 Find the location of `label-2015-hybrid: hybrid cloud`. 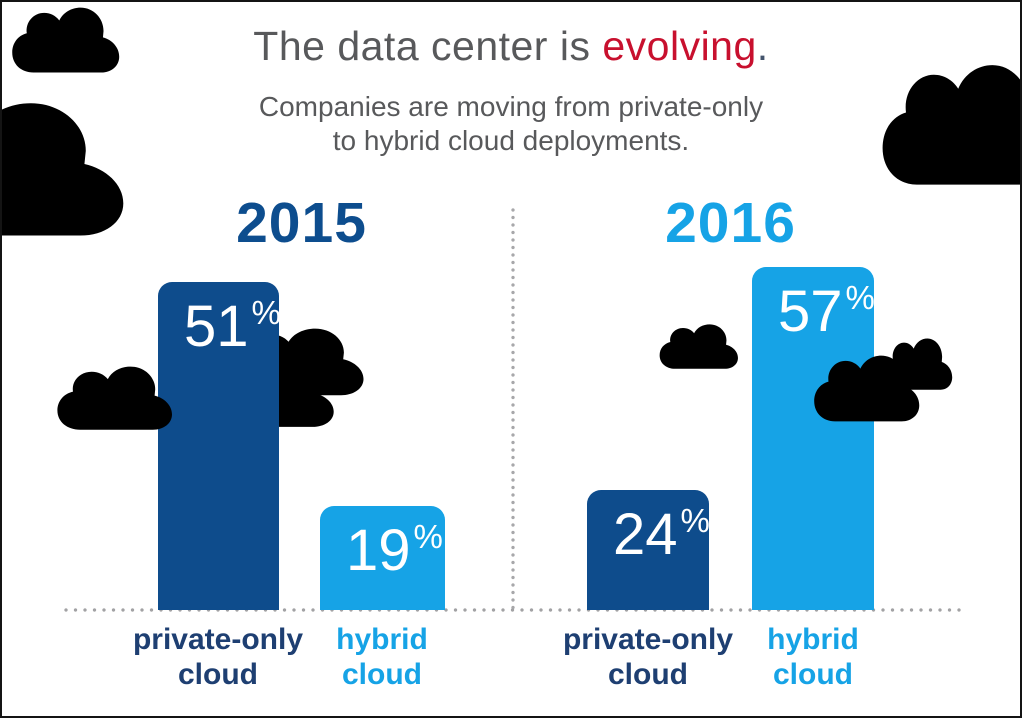

label-2015-hybrid: hybrid cloud is located at coordinates (382, 657).